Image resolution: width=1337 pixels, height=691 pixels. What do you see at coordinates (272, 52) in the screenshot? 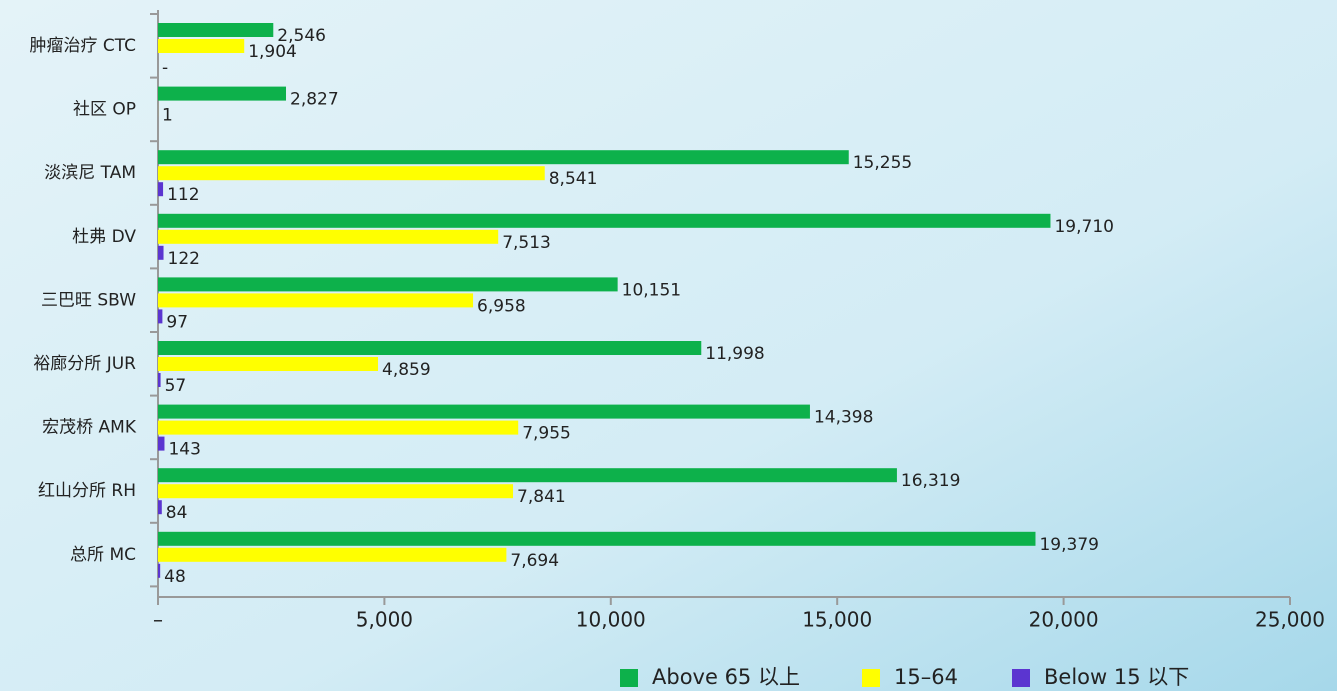
I see `value-label: 1,904` at bounding box center [272, 52].